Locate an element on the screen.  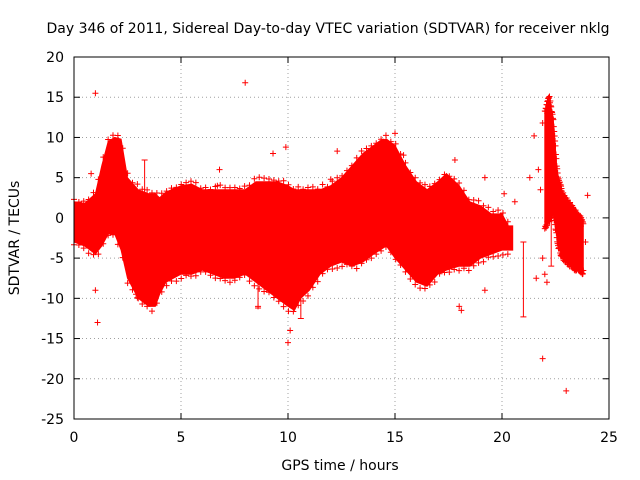
y-tick-label: -25 is located at coordinates (52, 420).